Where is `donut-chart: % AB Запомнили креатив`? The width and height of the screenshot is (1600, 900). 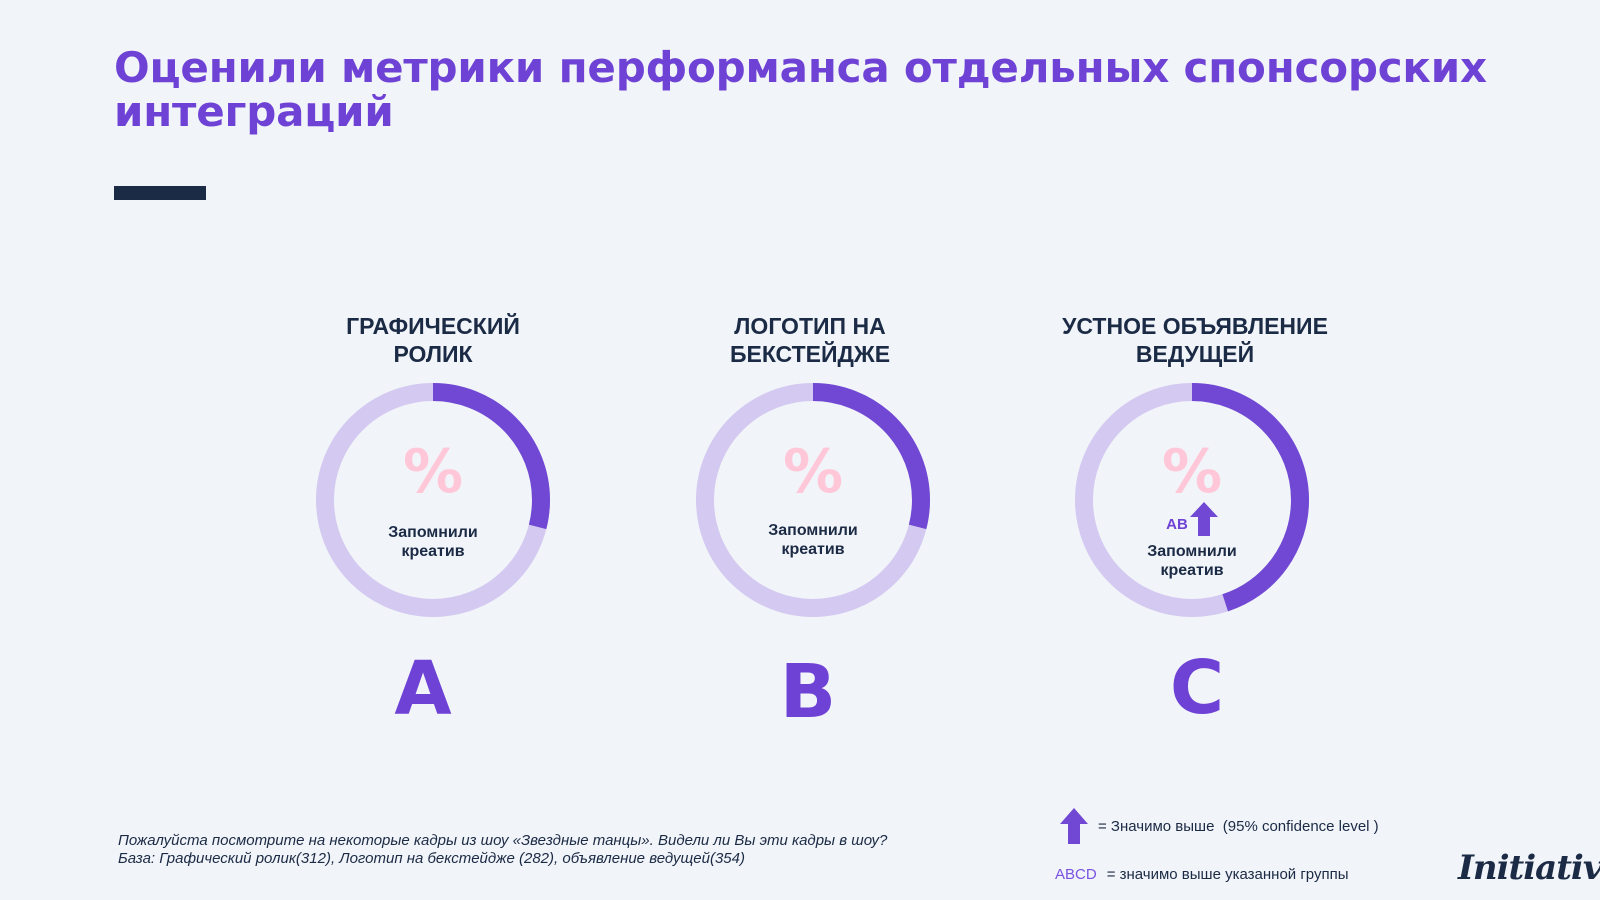 donut-chart: % AB Запомнили креатив is located at coordinates (1192, 500).